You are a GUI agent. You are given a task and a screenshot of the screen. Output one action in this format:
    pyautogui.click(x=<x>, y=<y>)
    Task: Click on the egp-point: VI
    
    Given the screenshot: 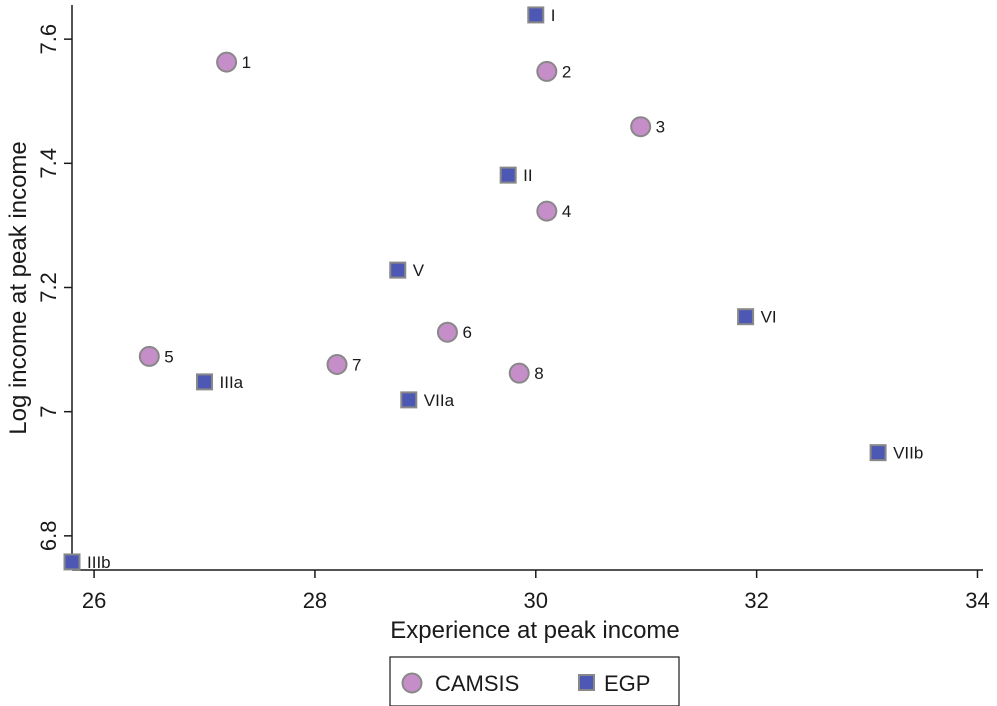 What is the action you would take?
    pyautogui.click(x=757, y=317)
    